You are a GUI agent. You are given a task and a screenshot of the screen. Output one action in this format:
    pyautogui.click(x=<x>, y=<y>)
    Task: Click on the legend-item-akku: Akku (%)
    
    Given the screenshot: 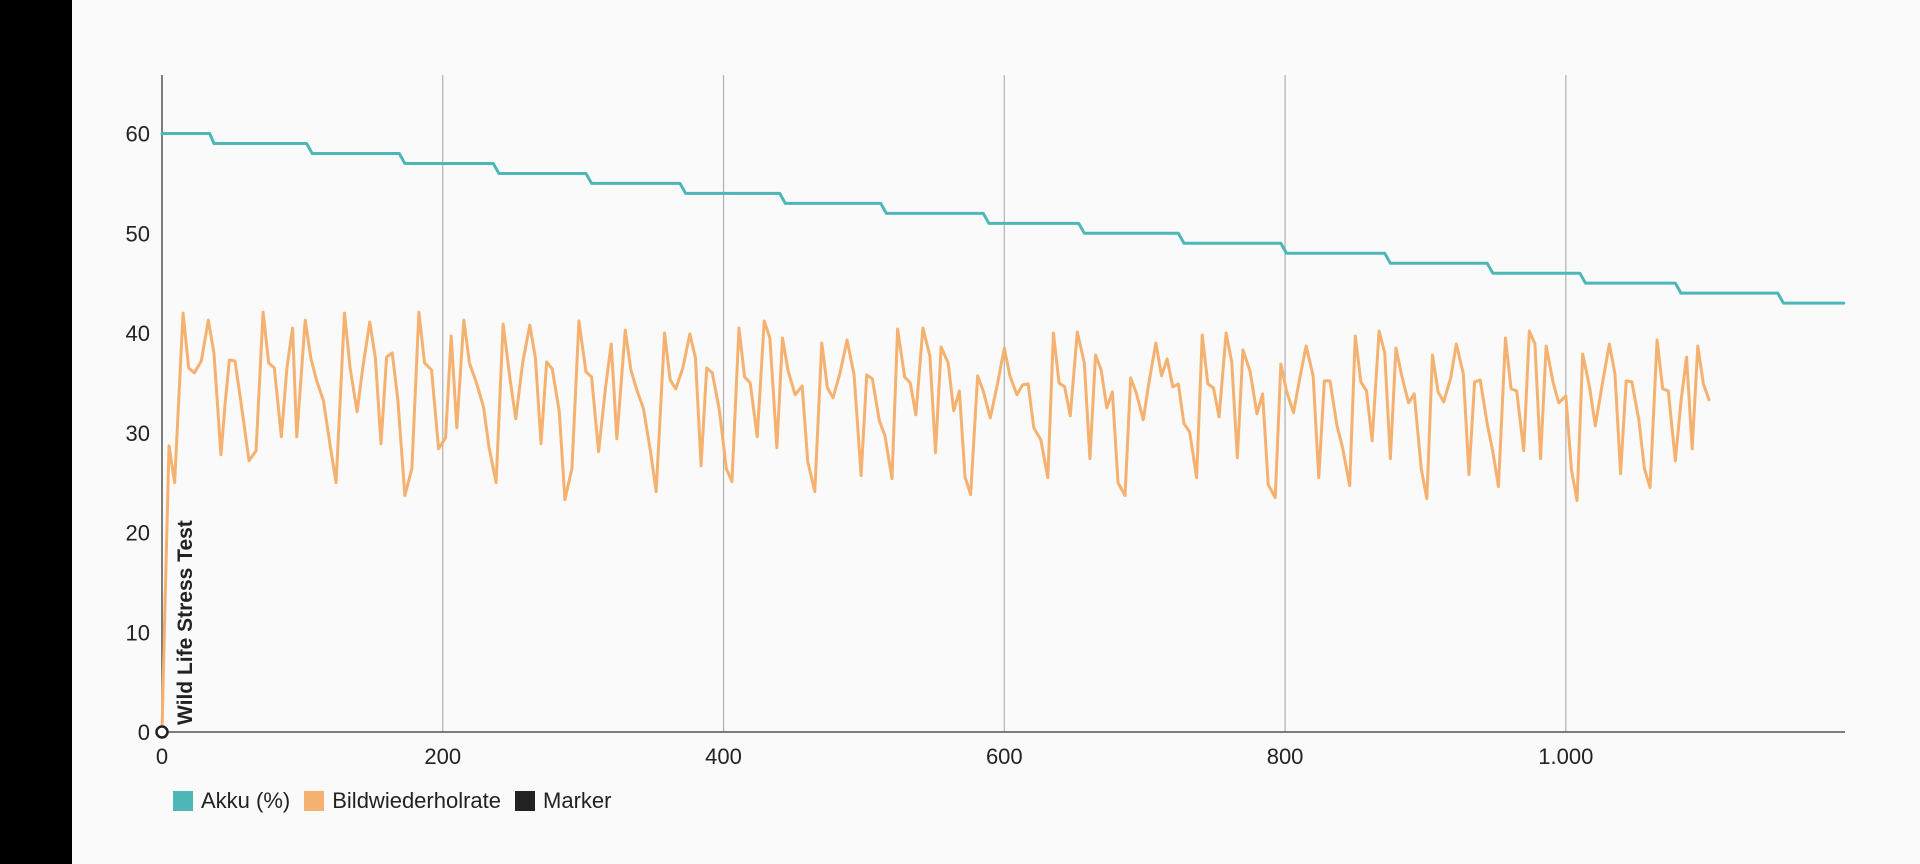 What is the action you would take?
    pyautogui.click(x=231, y=801)
    